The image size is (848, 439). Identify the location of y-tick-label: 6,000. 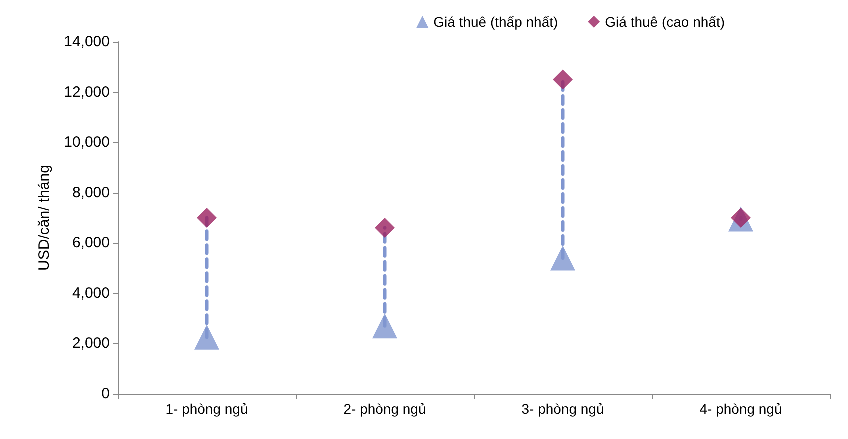
(91, 243).